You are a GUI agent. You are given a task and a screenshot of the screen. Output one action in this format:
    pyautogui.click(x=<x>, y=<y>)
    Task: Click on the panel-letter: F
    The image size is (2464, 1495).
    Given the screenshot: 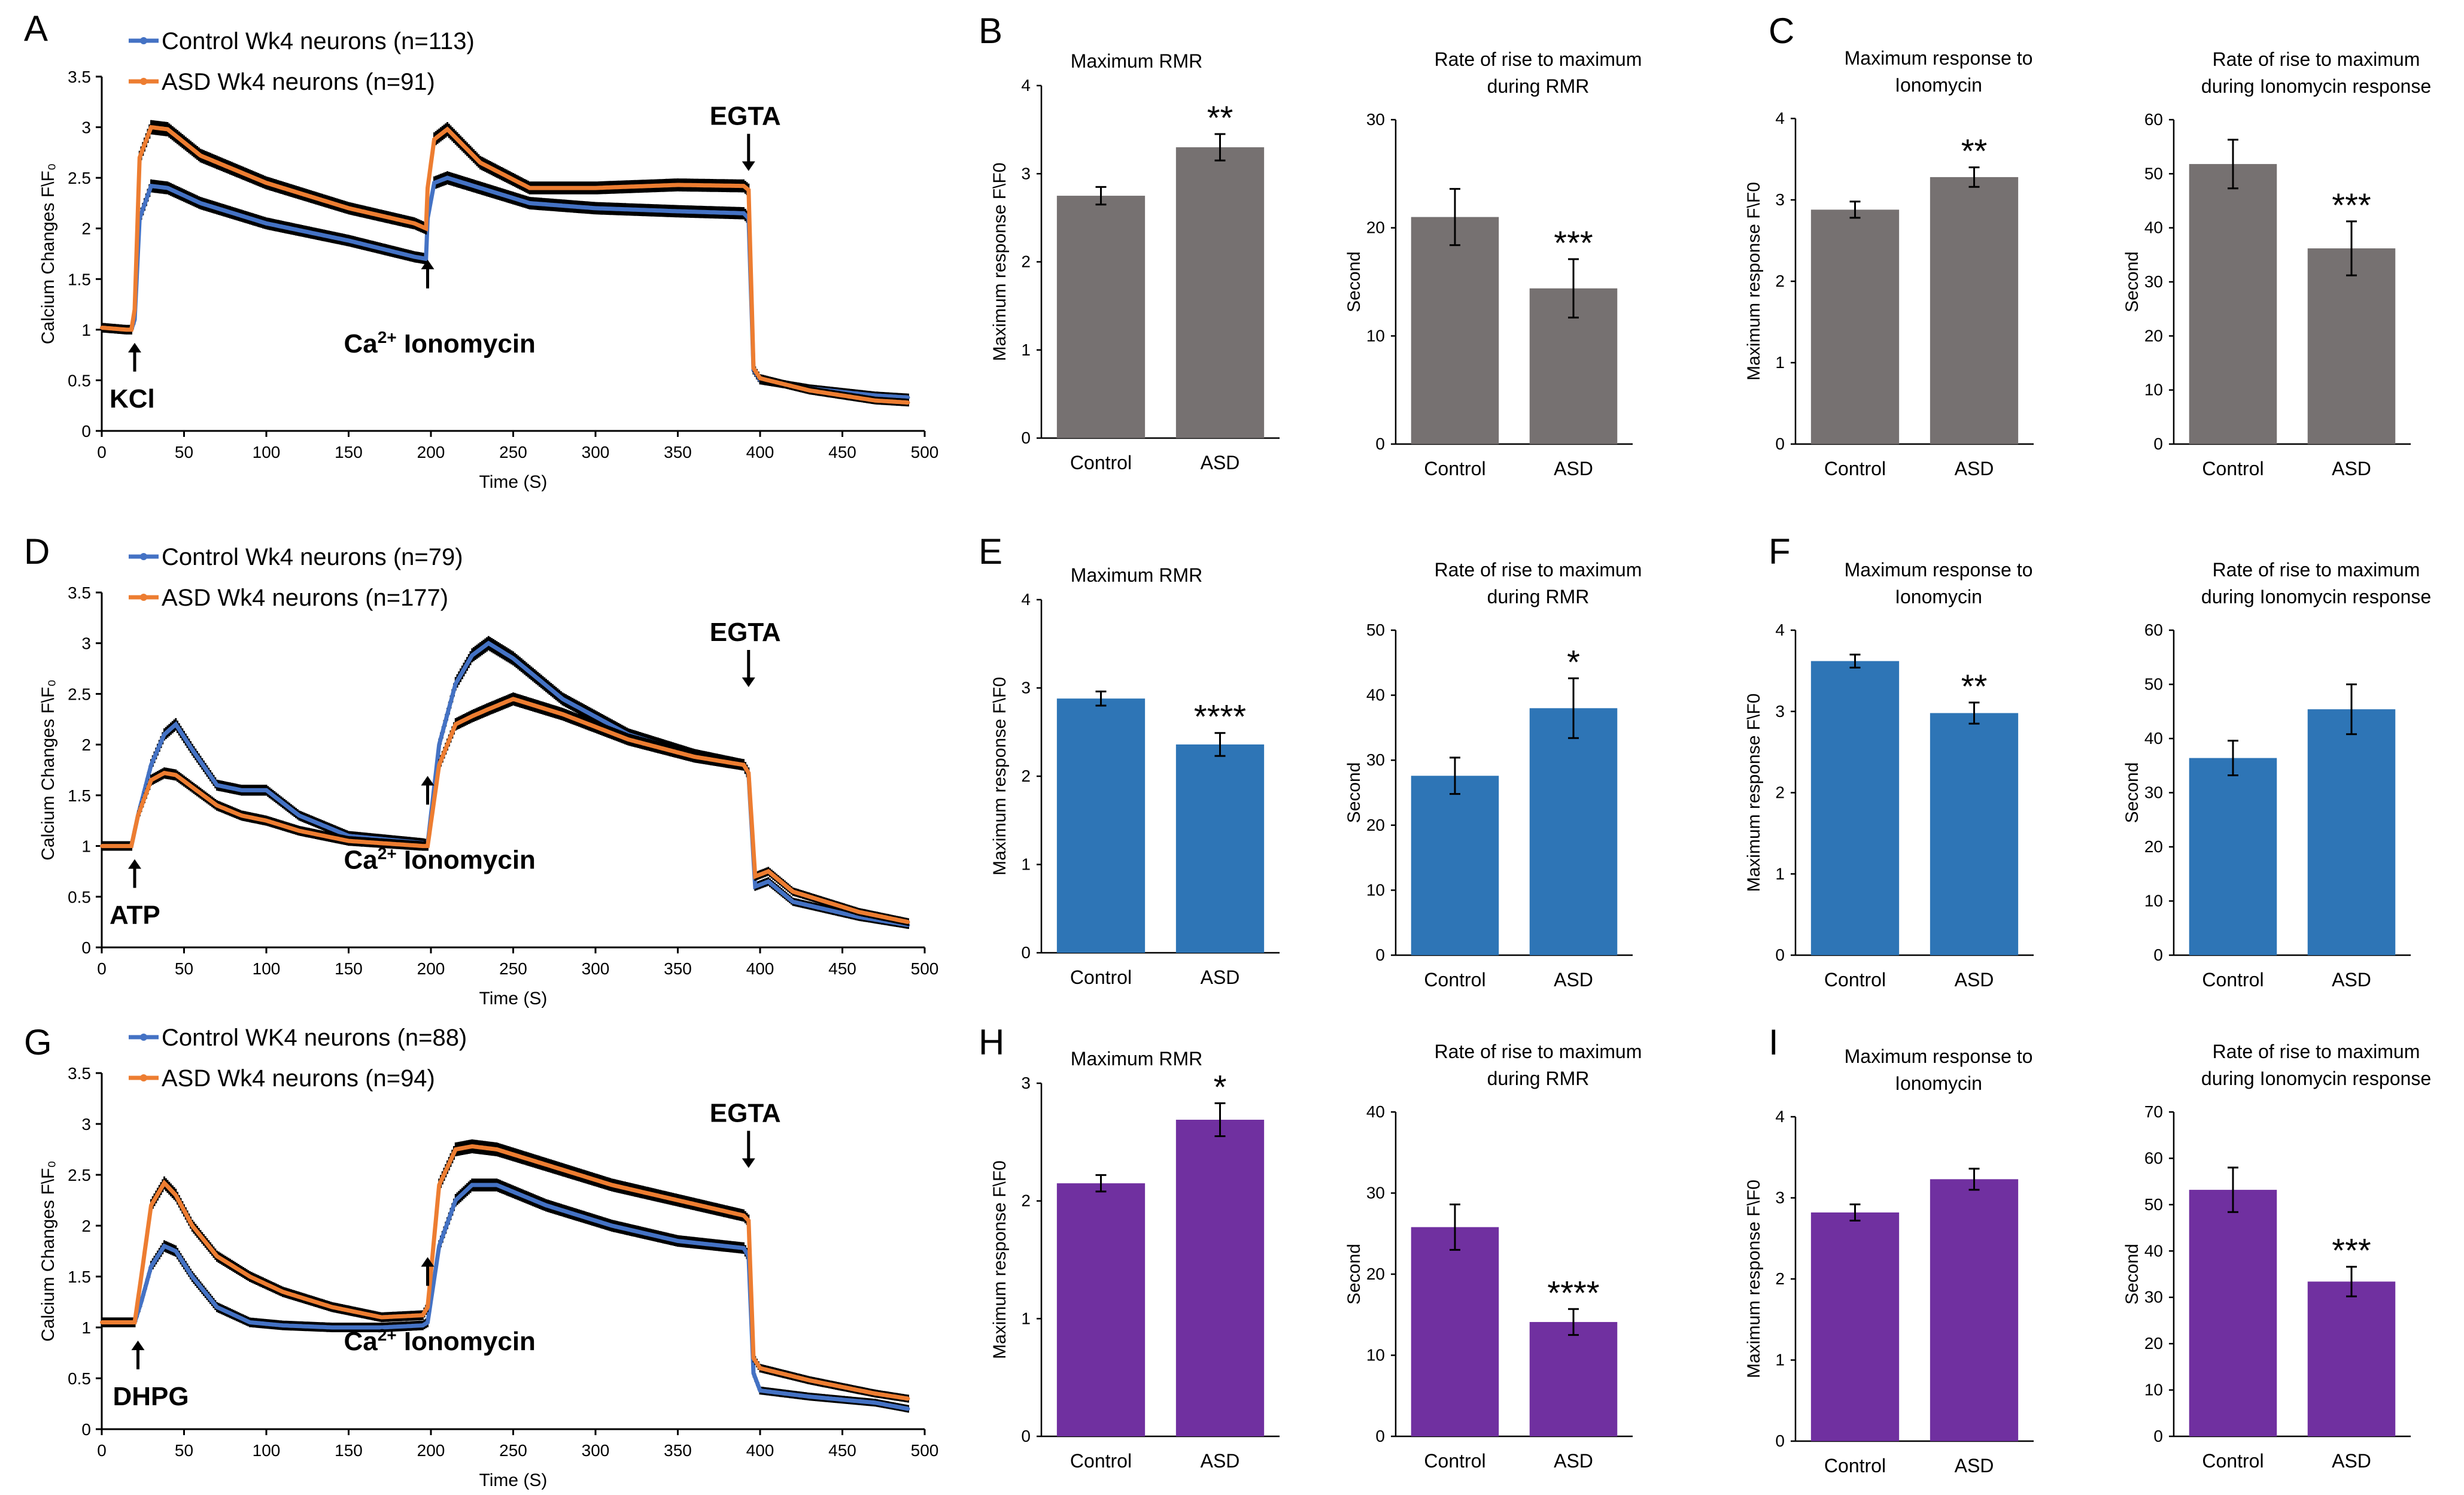 What is the action you would take?
    pyautogui.click(x=1780, y=551)
    